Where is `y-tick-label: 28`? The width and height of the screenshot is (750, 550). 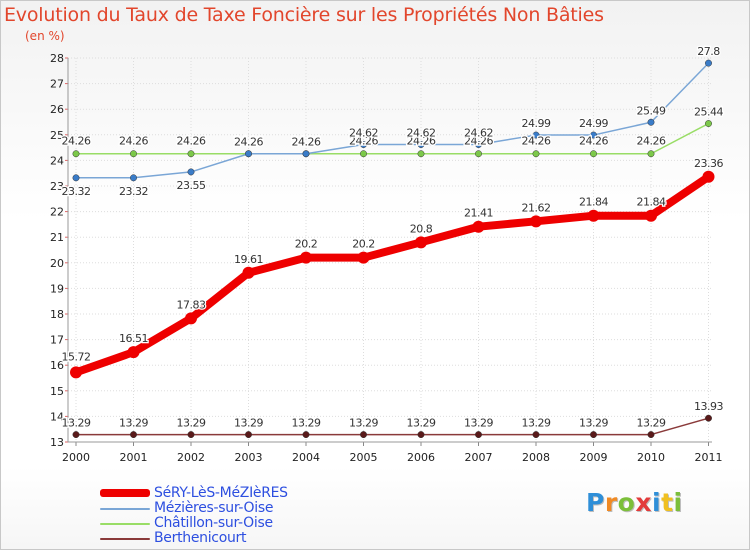
y-tick-label: 28 is located at coordinates (57, 58).